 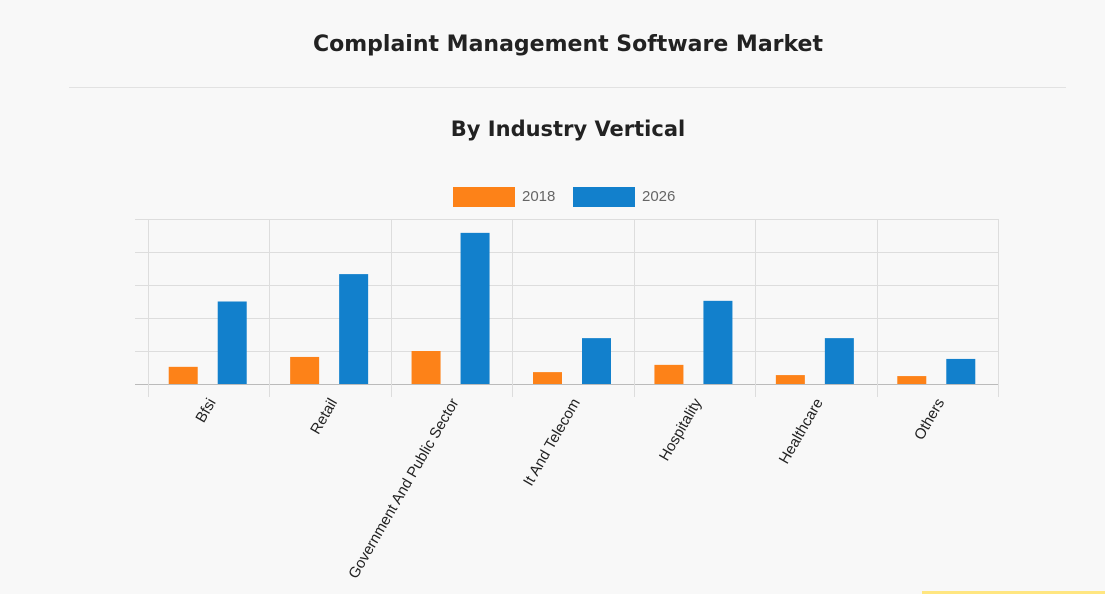 What do you see at coordinates (929, 418) in the screenshot?
I see `x-tick-label: Others` at bounding box center [929, 418].